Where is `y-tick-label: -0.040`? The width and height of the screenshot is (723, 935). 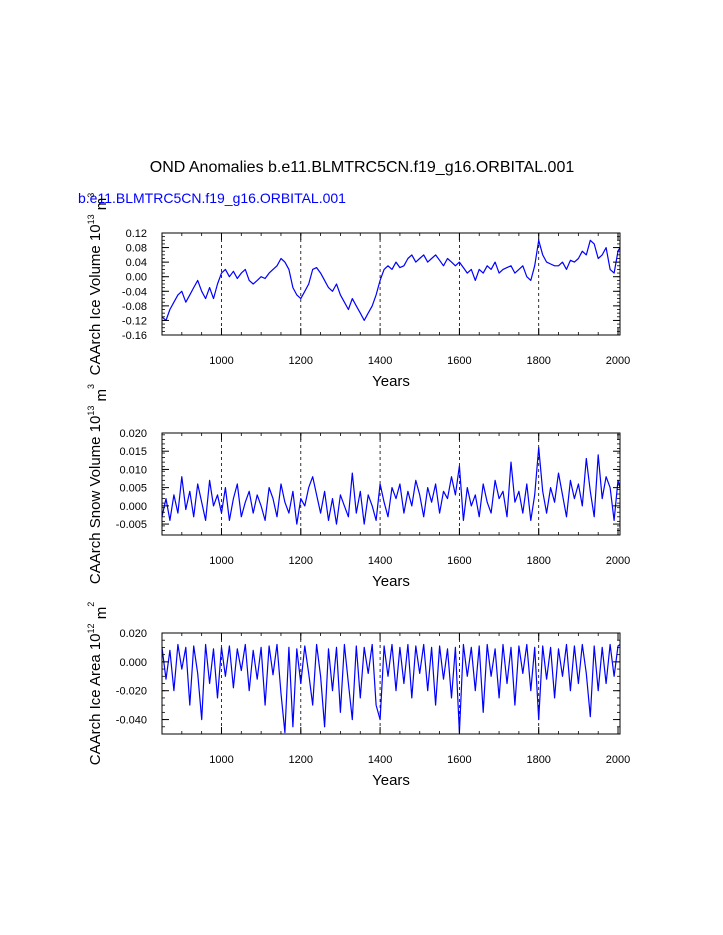
y-tick-label: -0.040 is located at coordinates (131, 721).